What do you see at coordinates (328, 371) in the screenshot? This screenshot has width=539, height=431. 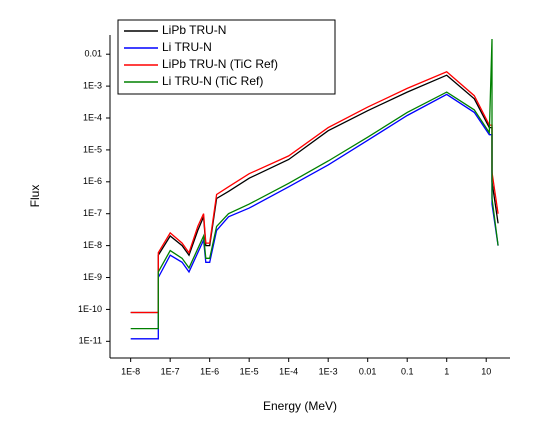 I see `x-tick-label: 1E-3` at bounding box center [328, 371].